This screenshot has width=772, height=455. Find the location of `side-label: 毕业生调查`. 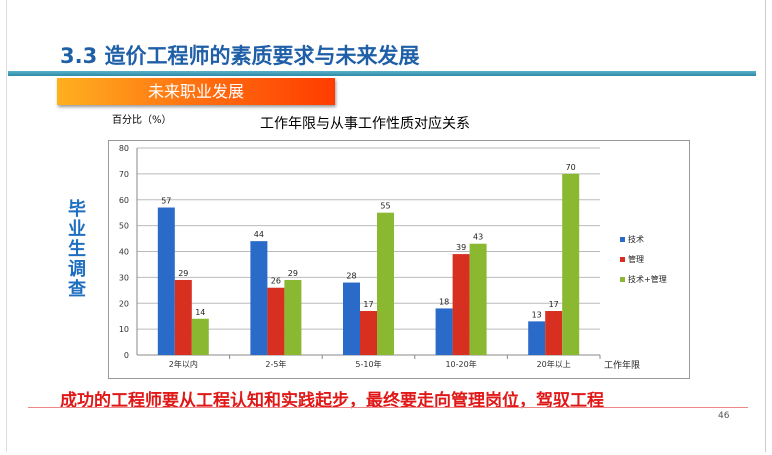

side-label: 毕业生调查 is located at coordinates (77, 249).